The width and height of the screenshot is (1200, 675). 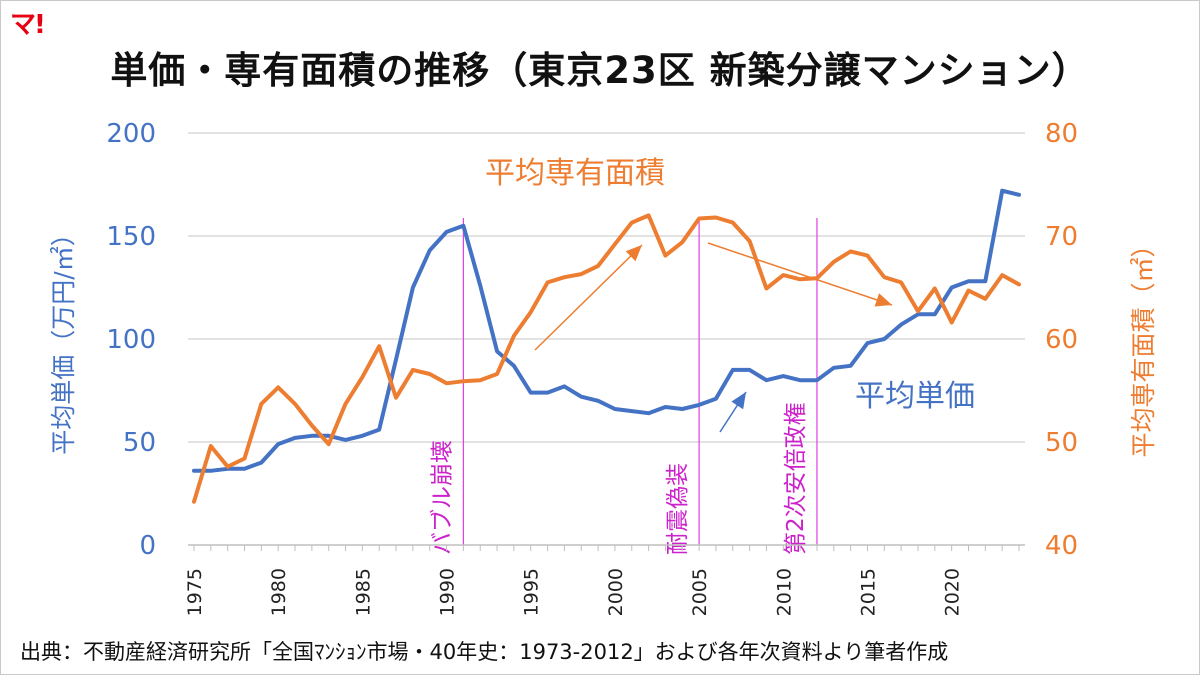 I want to click on y-right-tick-label: 40, so click(x=1061, y=546).